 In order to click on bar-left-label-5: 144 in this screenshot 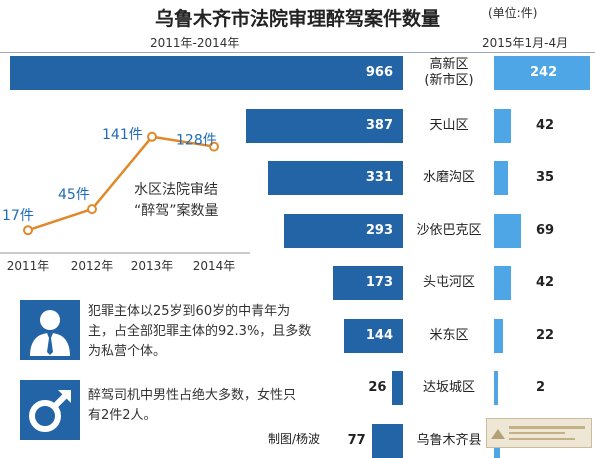, I will do `click(379, 335)`.